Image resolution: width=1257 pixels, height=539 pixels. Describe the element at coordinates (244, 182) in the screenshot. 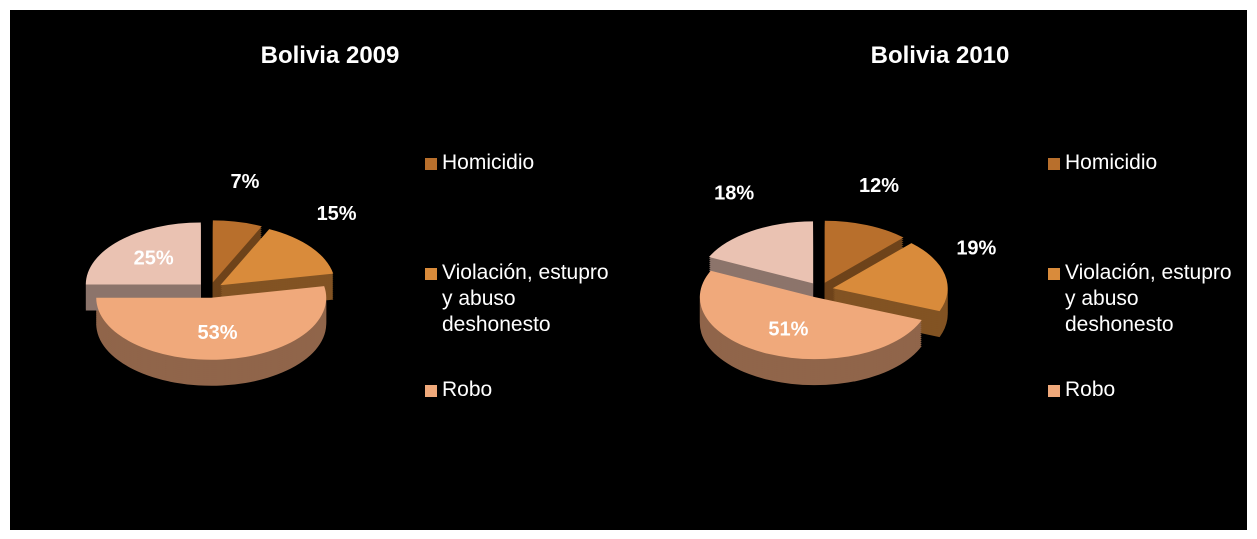

I see `data-label: 7%` at that location.